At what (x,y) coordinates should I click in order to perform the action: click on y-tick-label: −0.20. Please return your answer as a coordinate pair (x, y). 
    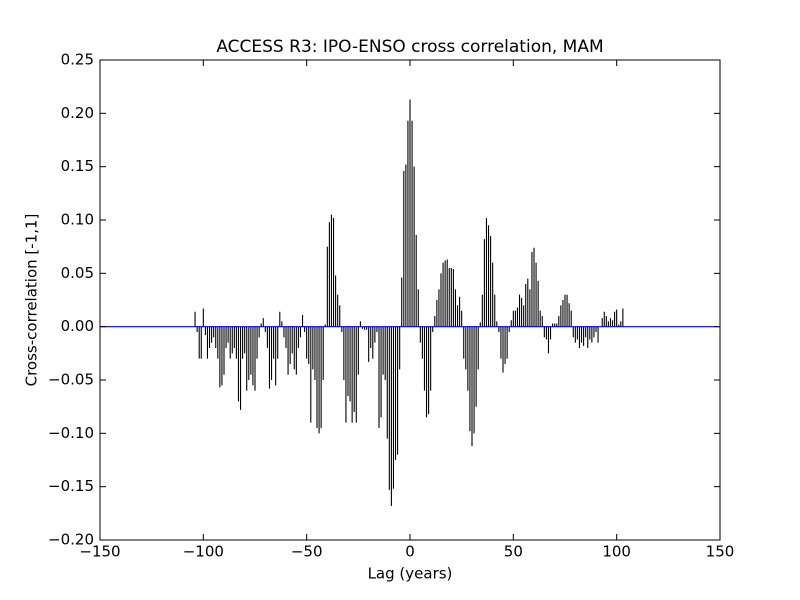
    Looking at the image, I should click on (71, 540).